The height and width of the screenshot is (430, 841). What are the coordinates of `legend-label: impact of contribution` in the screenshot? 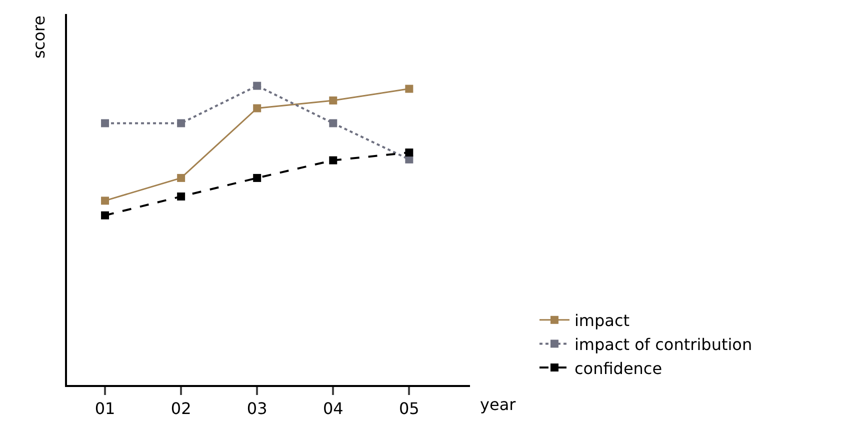 It's located at (663, 344).